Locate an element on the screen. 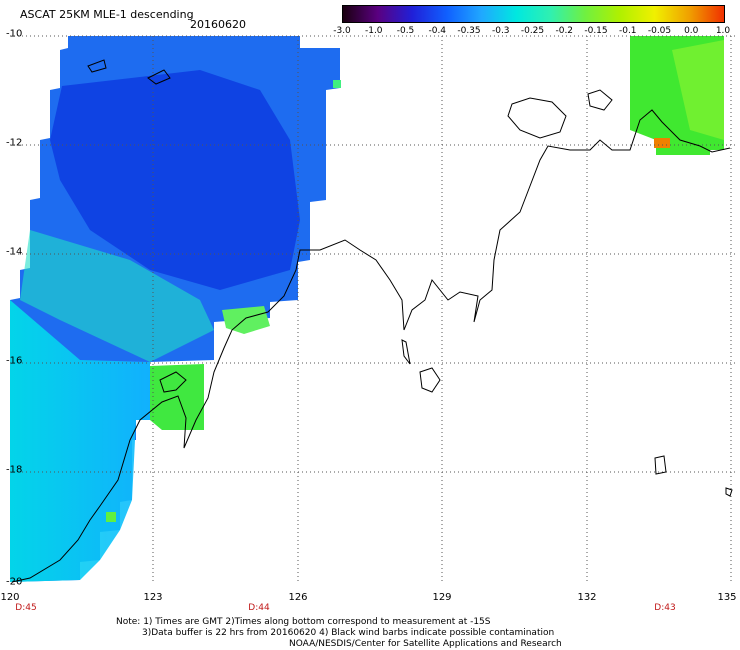 This screenshot has height=650, width=740. color-scale-tick: -0.2 is located at coordinates (564, 31).